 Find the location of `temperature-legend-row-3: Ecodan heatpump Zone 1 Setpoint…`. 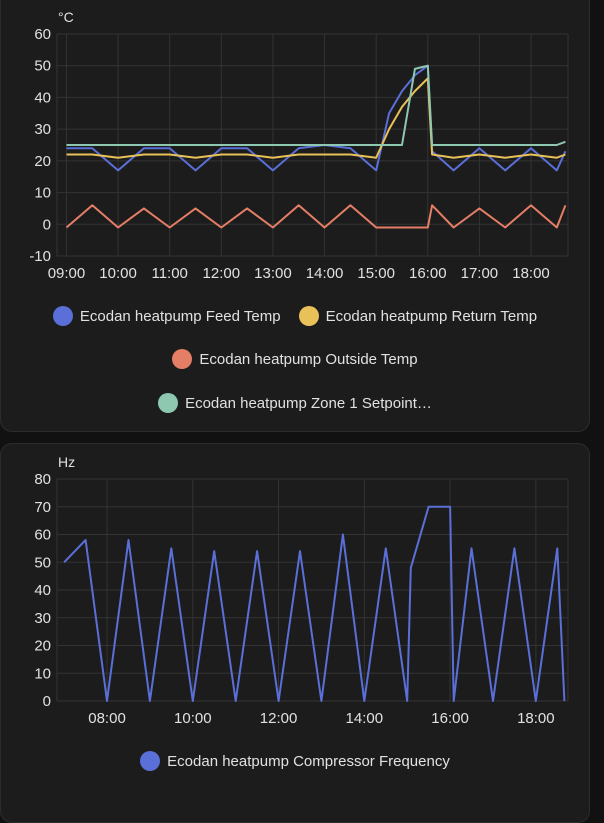

temperature-legend-row-3: Ecodan heatpump Zone 1 Setpoint… is located at coordinates (295, 403).